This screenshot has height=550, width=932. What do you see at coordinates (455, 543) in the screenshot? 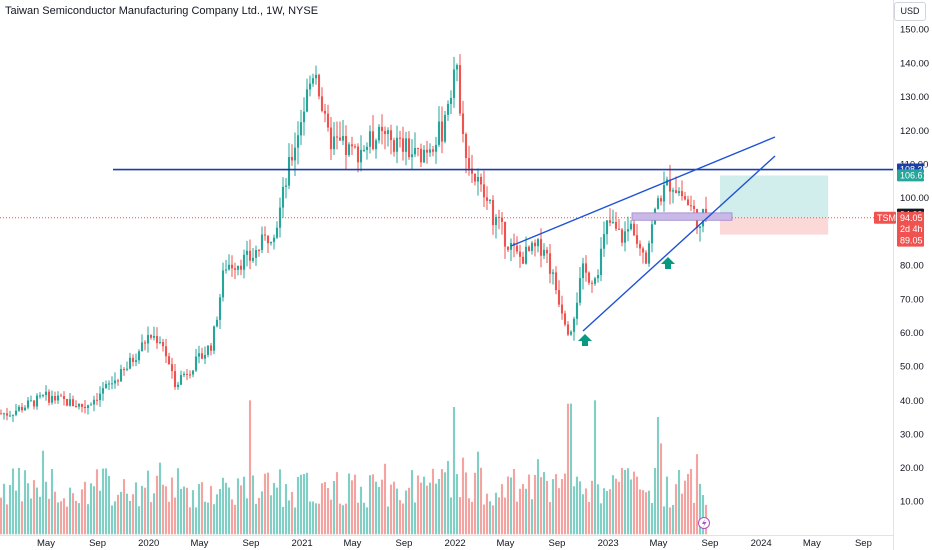
I see `x-tick-label: 2022` at bounding box center [455, 543].